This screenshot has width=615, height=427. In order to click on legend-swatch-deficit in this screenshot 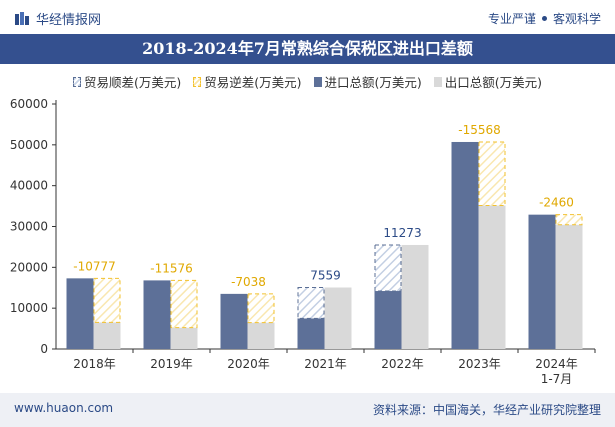, I will do `click(197, 81)`.